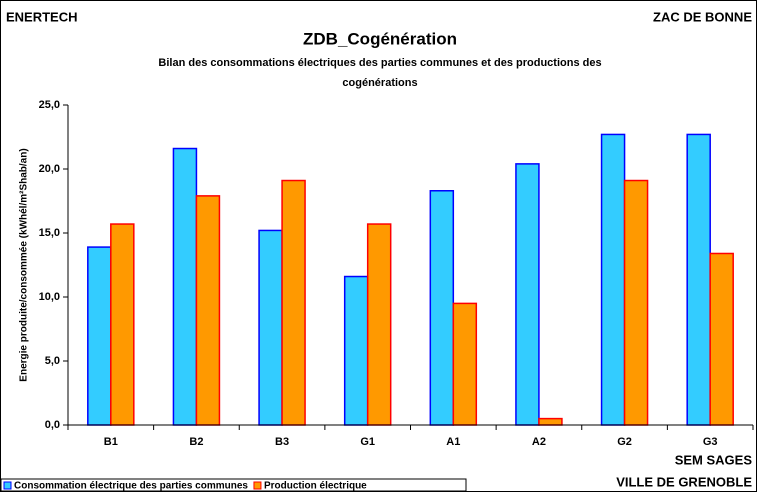  Describe the element at coordinates (684, 481) in the screenshot. I see `annotation: VILLE DE GRENOBLE` at that location.